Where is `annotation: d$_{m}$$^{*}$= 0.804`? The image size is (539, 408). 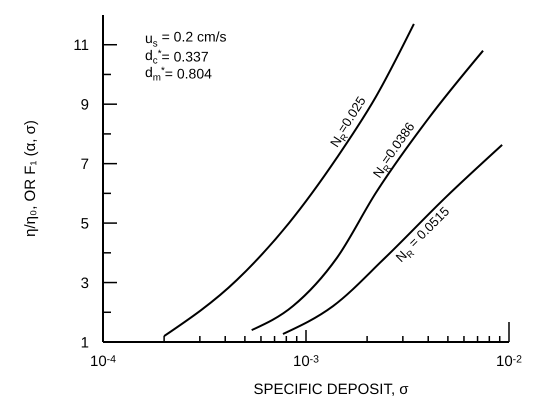
annotation: d$_{m}$$^{*}$= 0.804 is located at coordinates (178, 74).